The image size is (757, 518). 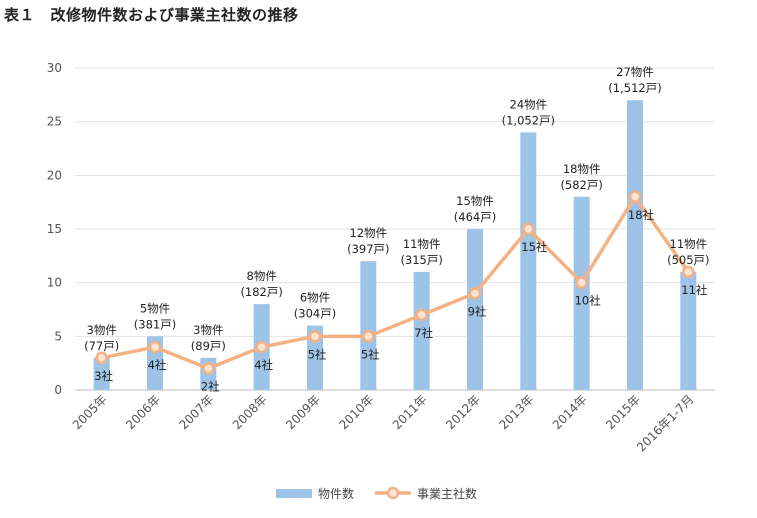 What do you see at coordinates (54, 68) in the screenshot?
I see `y-tick-label: 30` at bounding box center [54, 68].